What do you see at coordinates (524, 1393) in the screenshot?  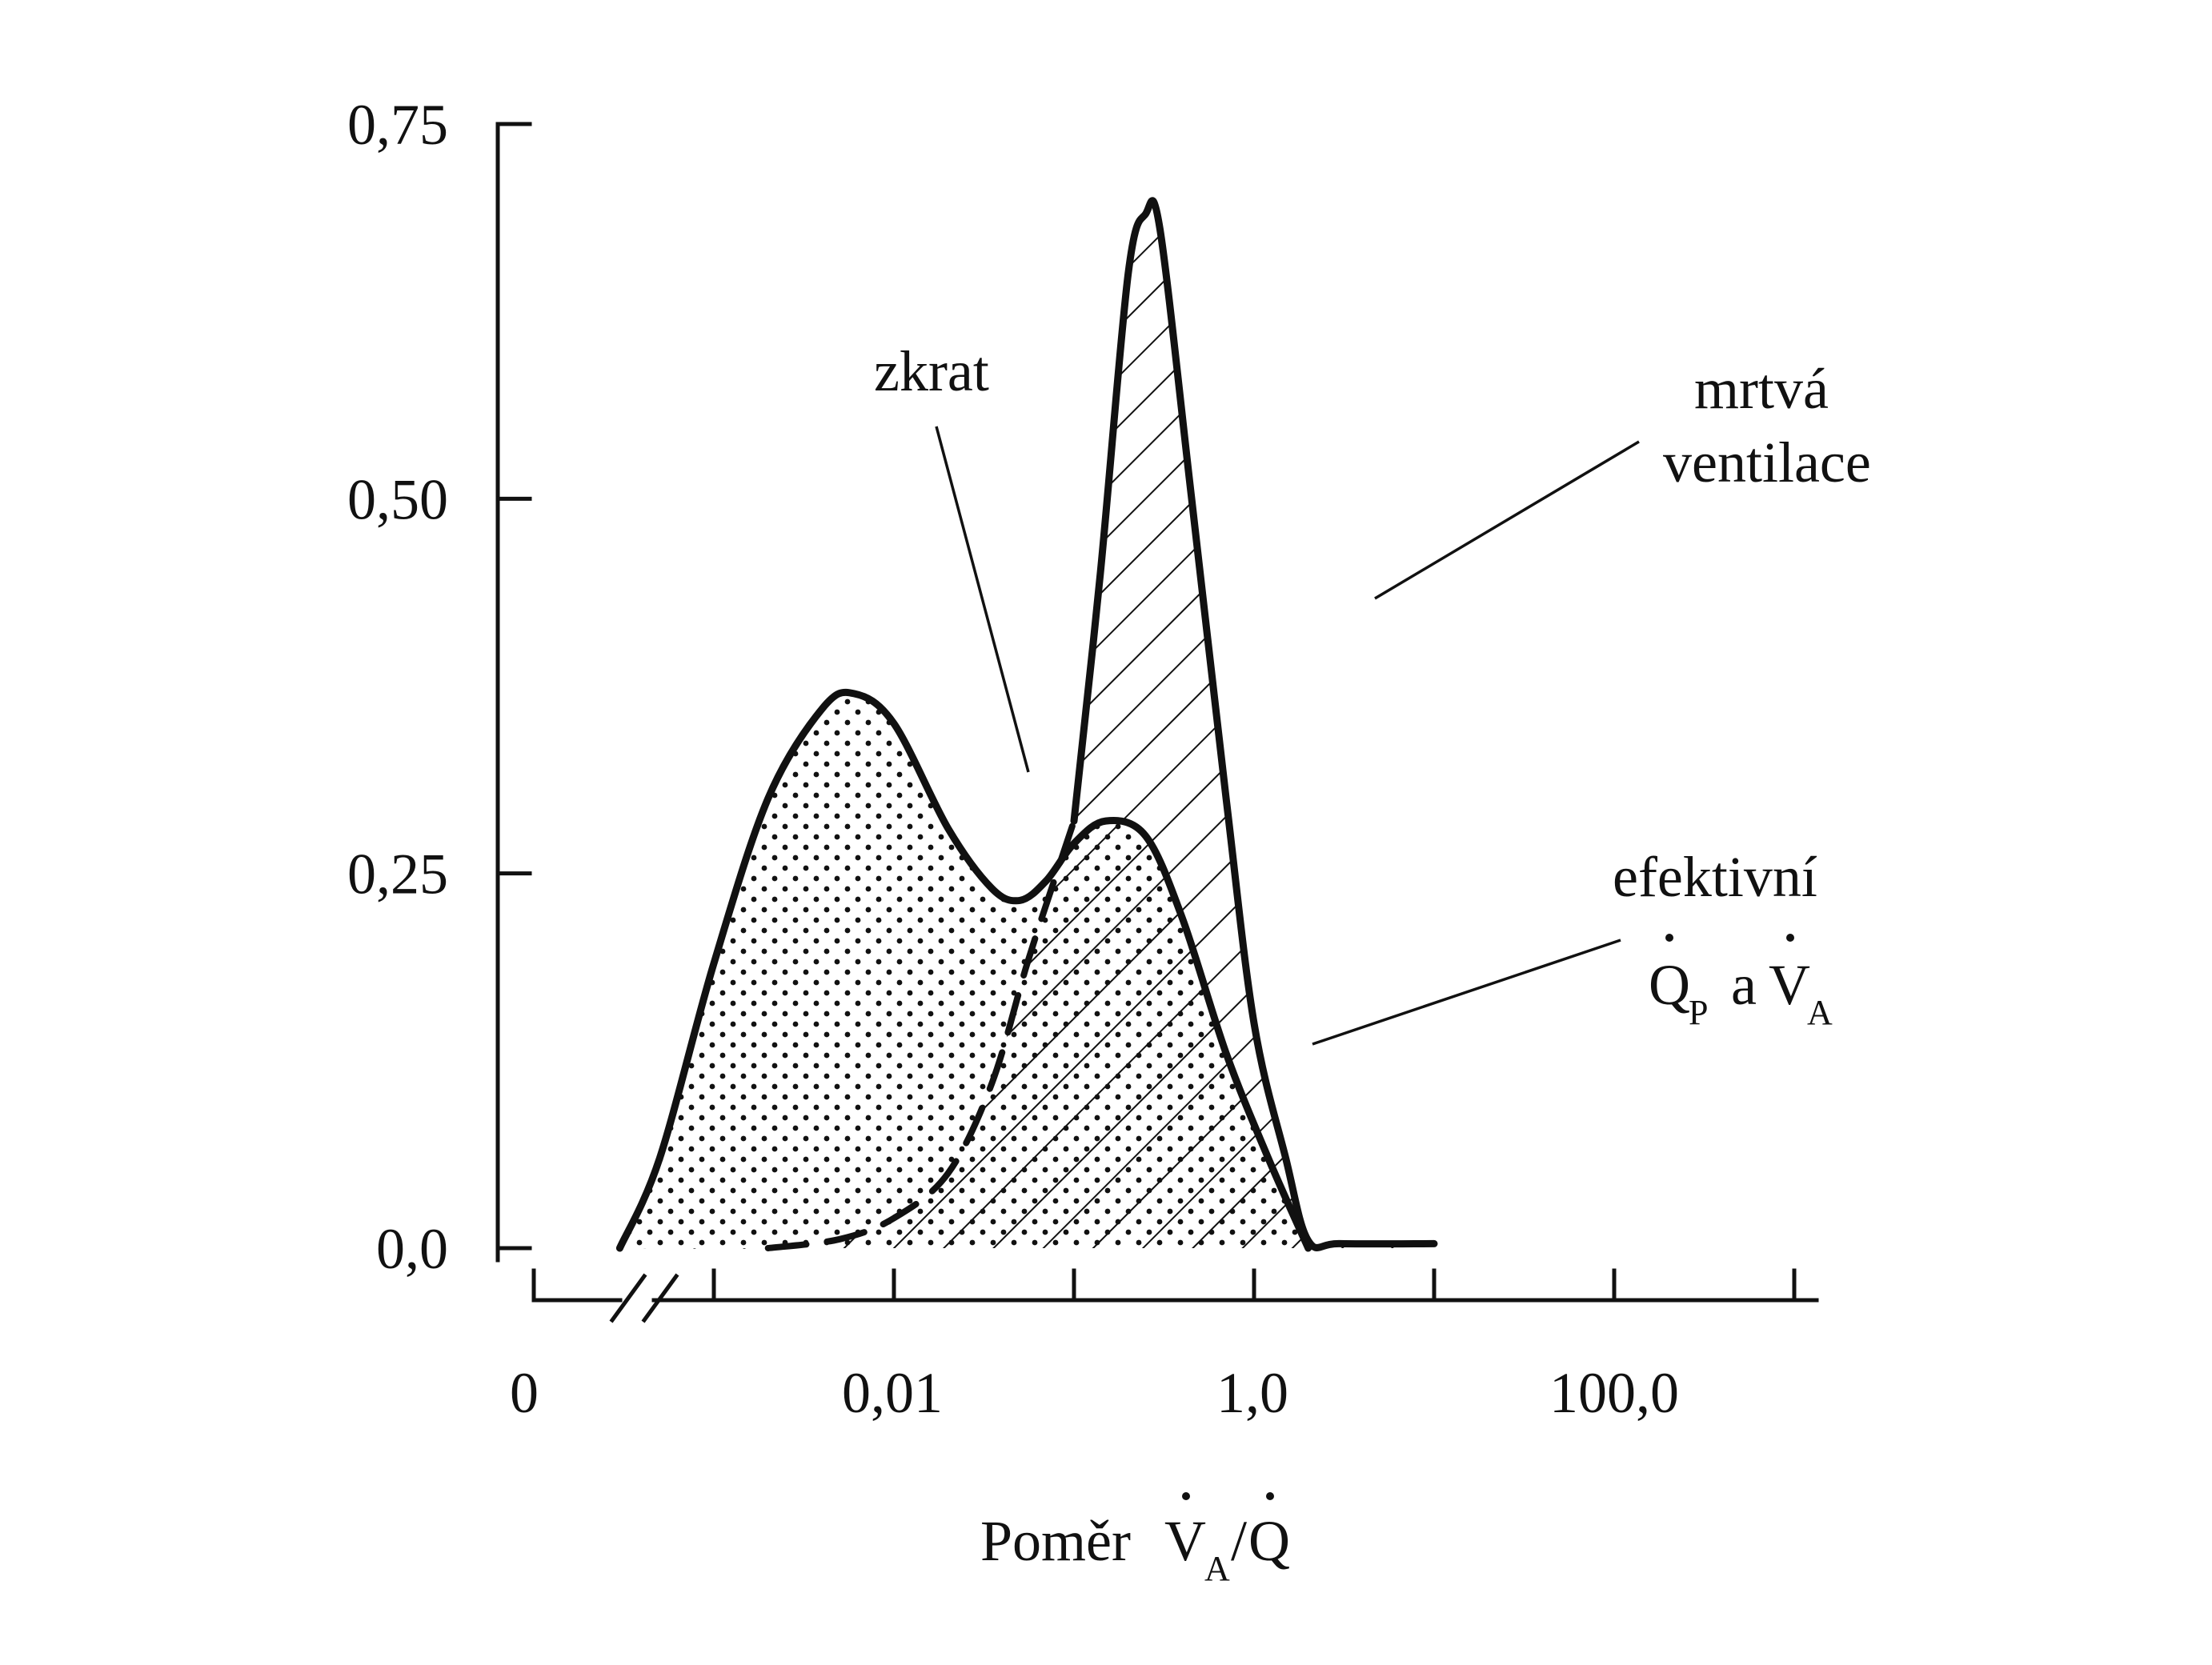 I see `x-tick-label-zero: 0` at bounding box center [524, 1393].